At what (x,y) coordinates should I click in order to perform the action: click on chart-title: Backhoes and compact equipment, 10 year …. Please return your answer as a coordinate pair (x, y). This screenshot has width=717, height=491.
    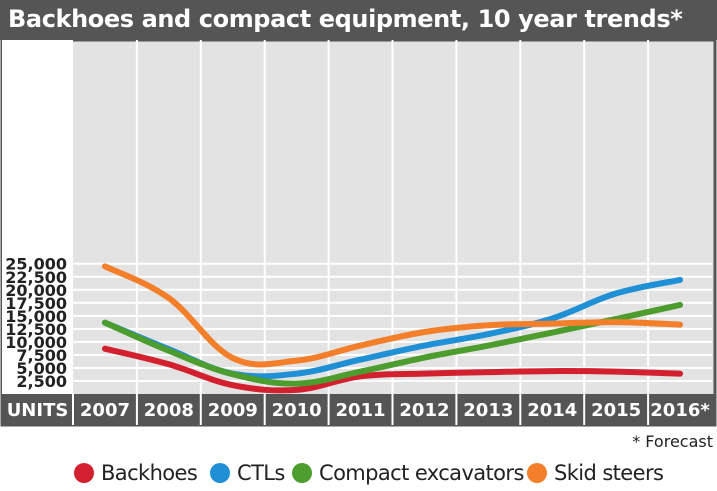
    Looking at the image, I should click on (345, 19).